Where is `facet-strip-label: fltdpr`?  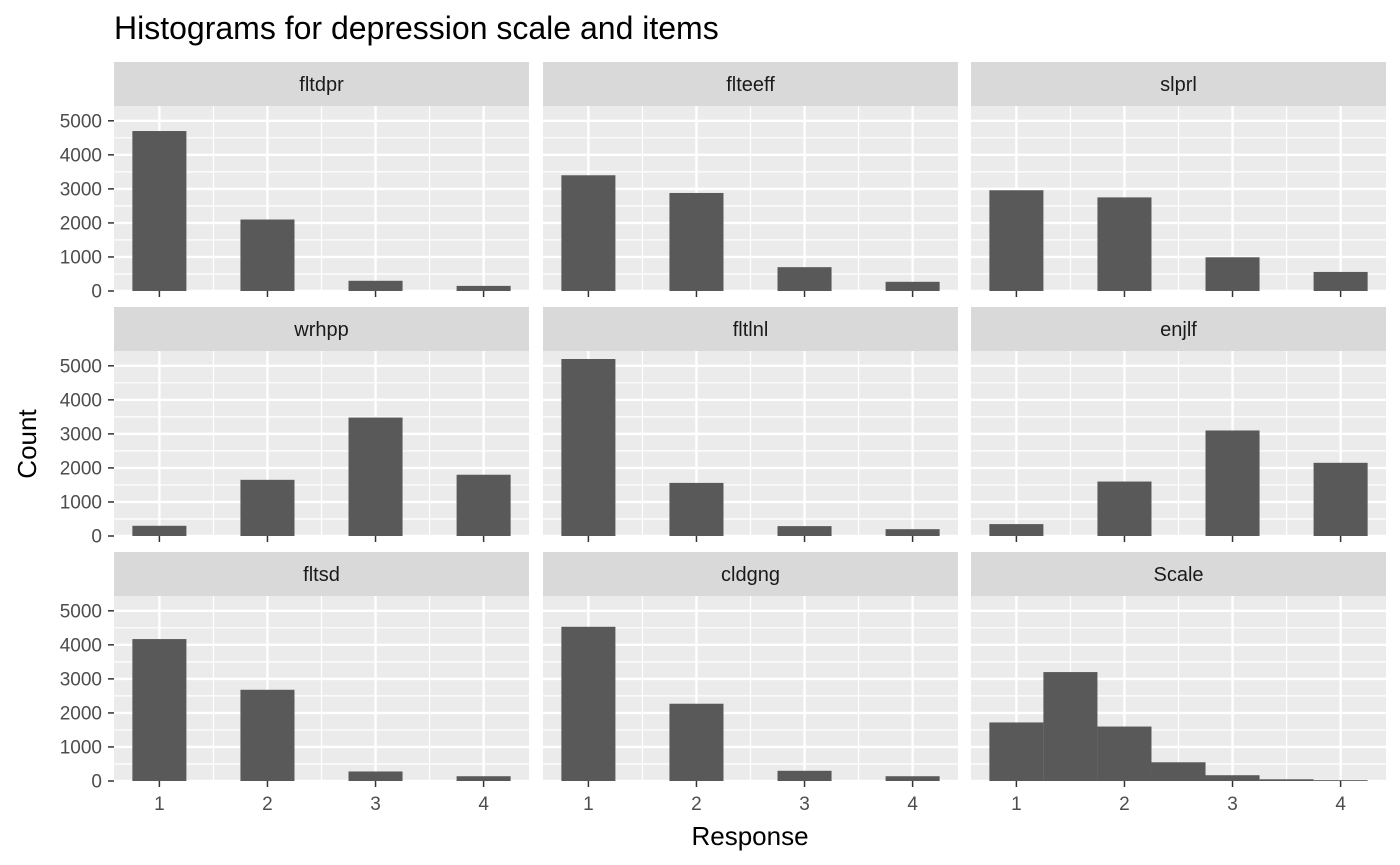 facet-strip-label: fltdpr is located at coordinates (321, 85).